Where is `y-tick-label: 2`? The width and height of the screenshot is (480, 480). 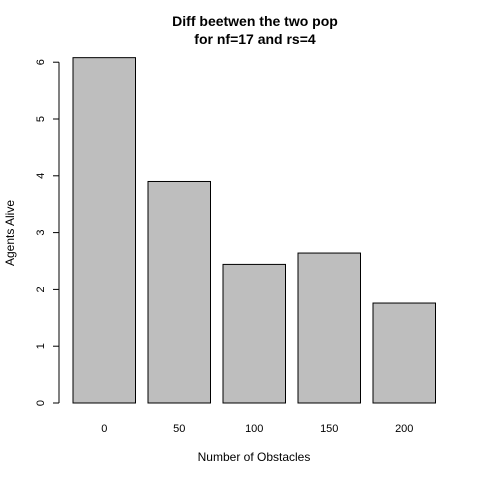 y-tick-label: 2 is located at coordinates (41, 289).